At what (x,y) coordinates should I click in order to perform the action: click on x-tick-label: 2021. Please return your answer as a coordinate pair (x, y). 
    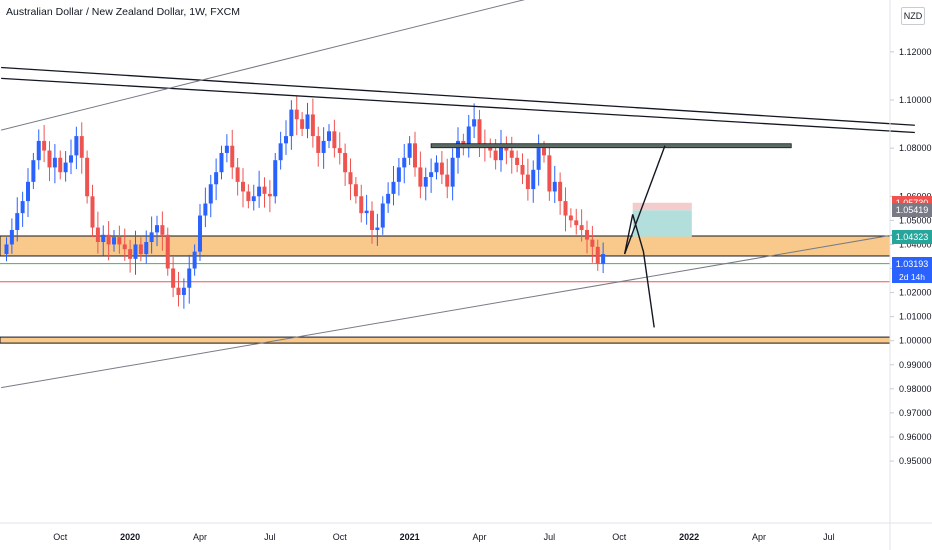
    Looking at the image, I should click on (410, 537).